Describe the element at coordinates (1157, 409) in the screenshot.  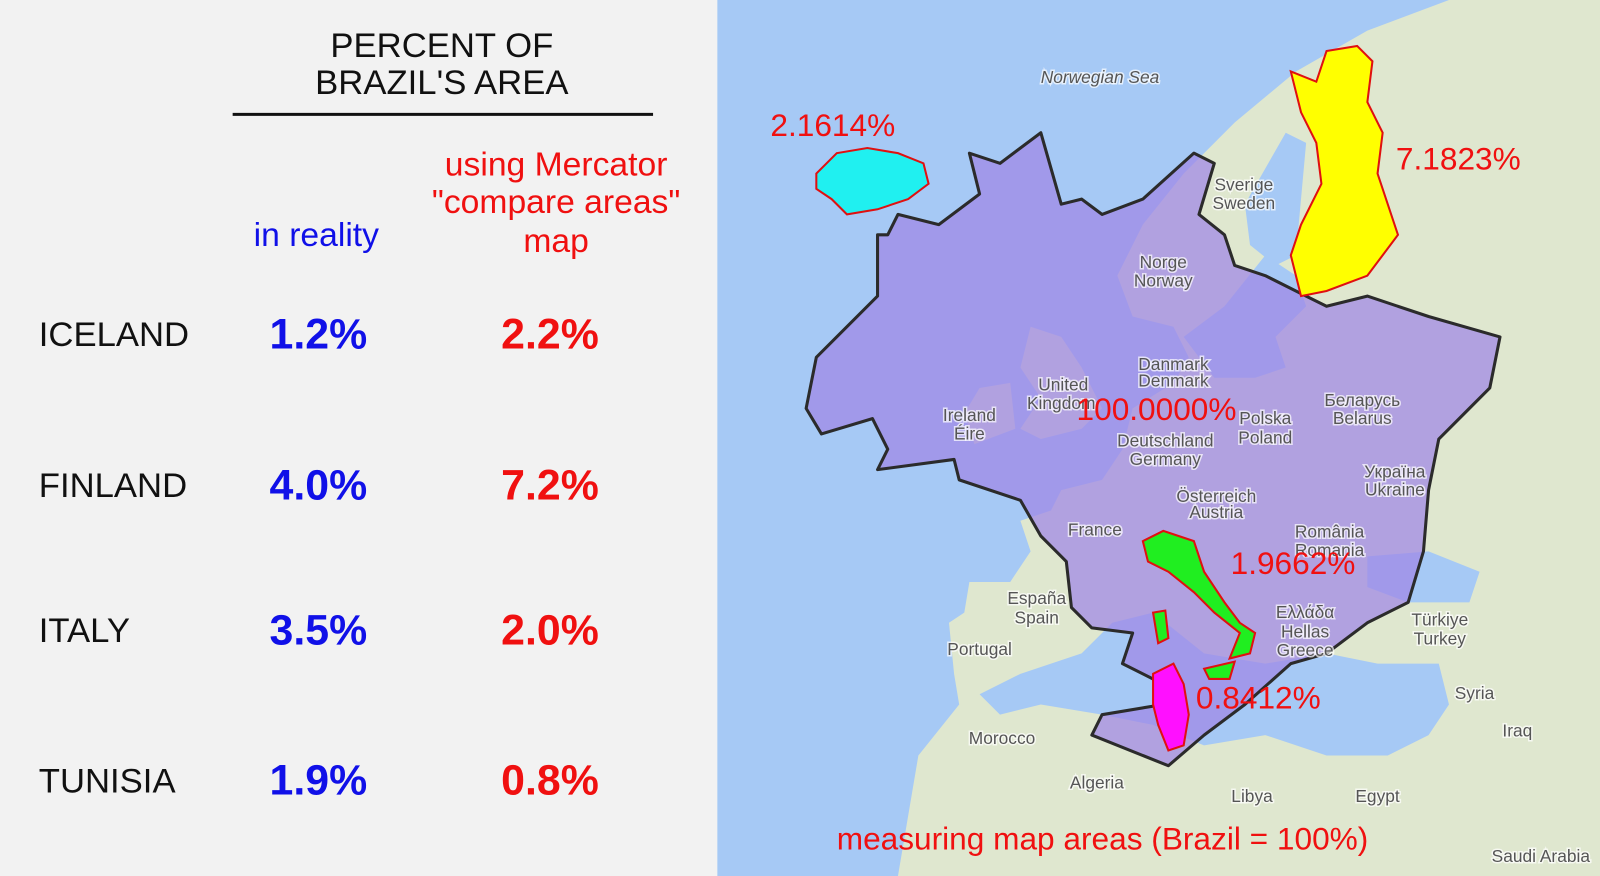
I see `area-label: 100.0000%` at that location.